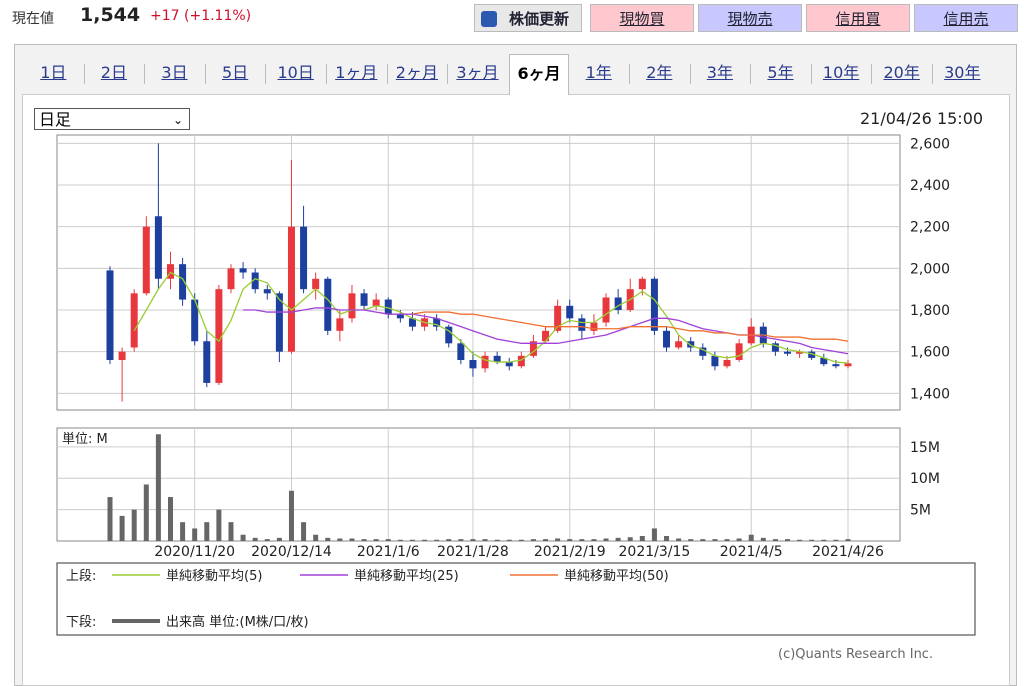 The image size is (1024, 686). What do you see at coordinates (930, 311) in the screenshot?
I see `y-tick-label: 1,800` at bounding box center [930, 311].